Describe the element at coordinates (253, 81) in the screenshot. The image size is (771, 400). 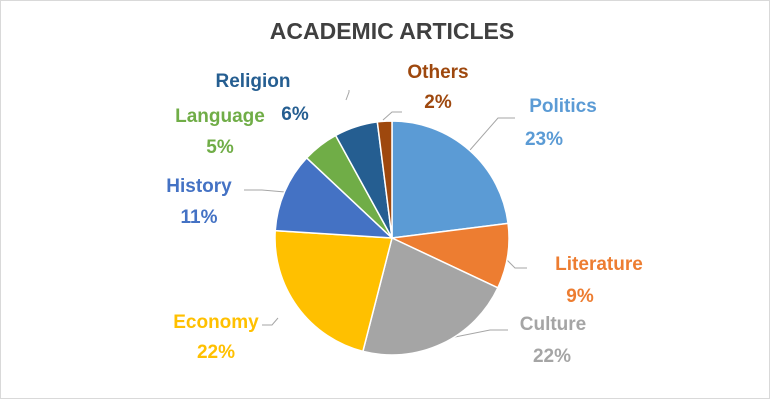
I see `slice-label: Religion` at that location.